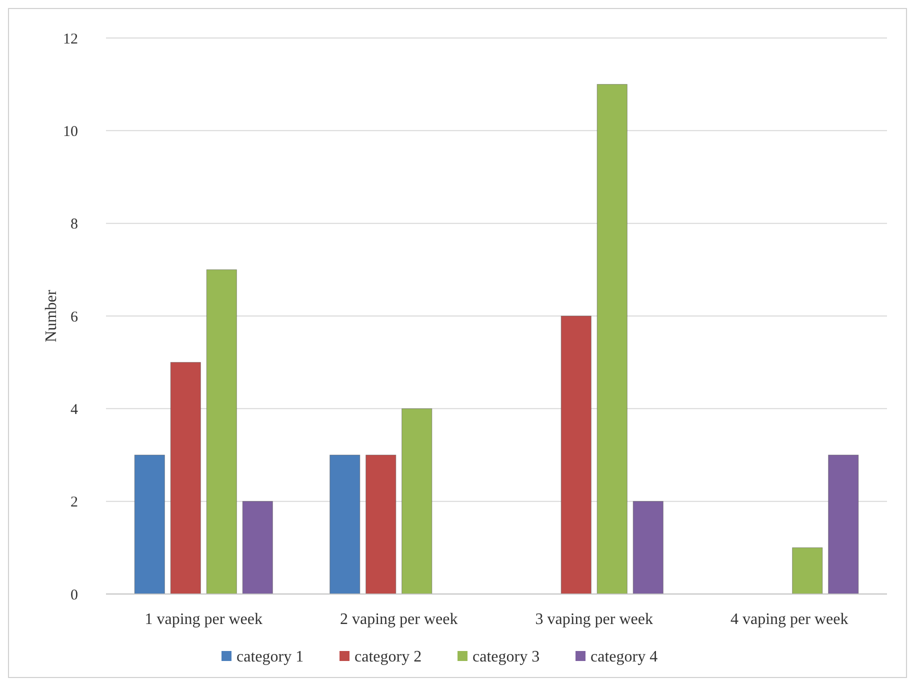  I want to click on y-tick-label: 4, so click(74, 410).